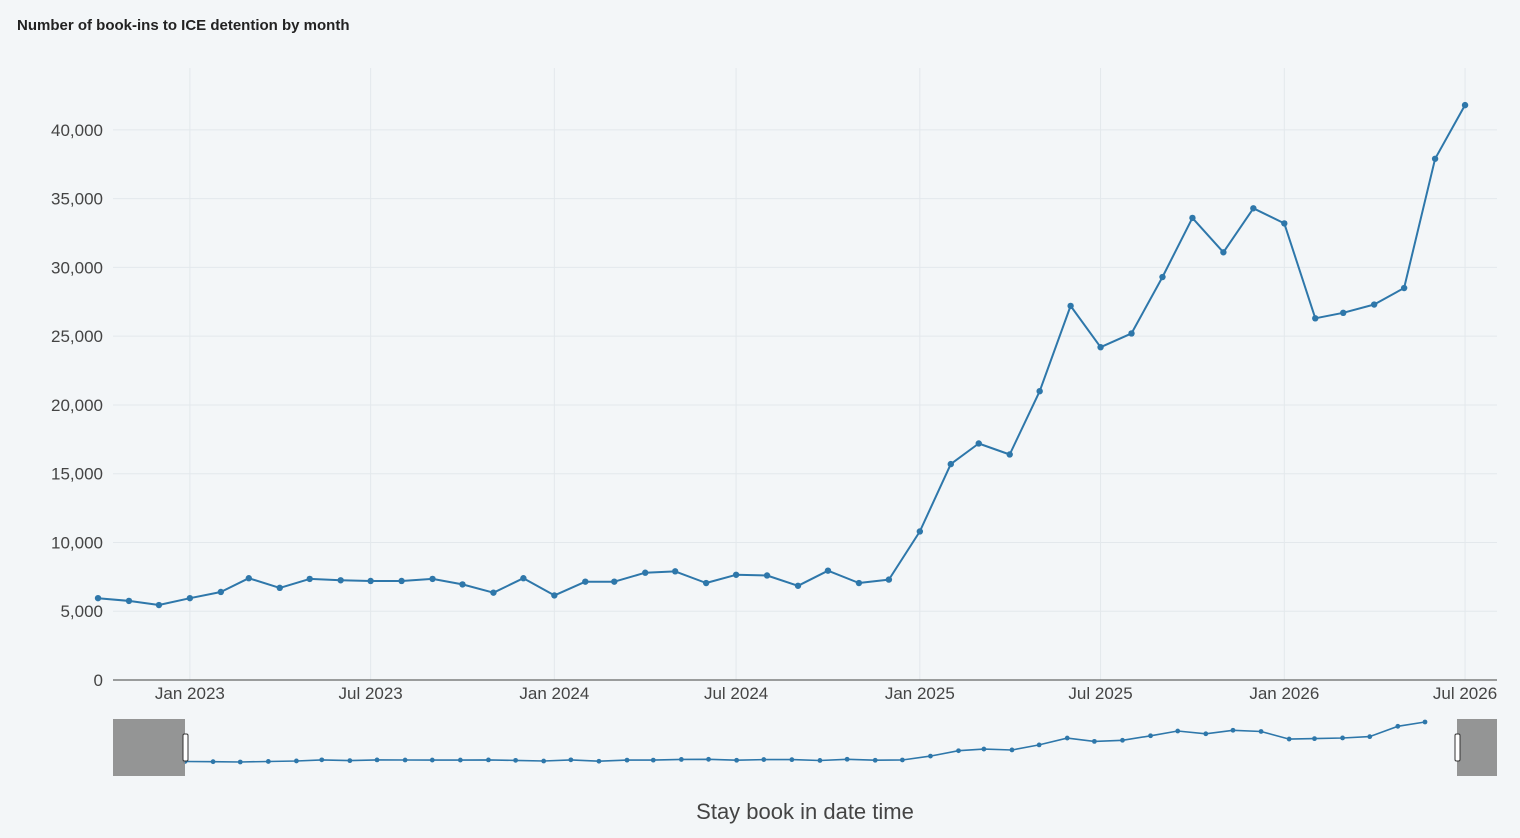 The image size is (1520, 838). I want to click on data-point: 2023-02-01: 6,400, so click(221, 592).